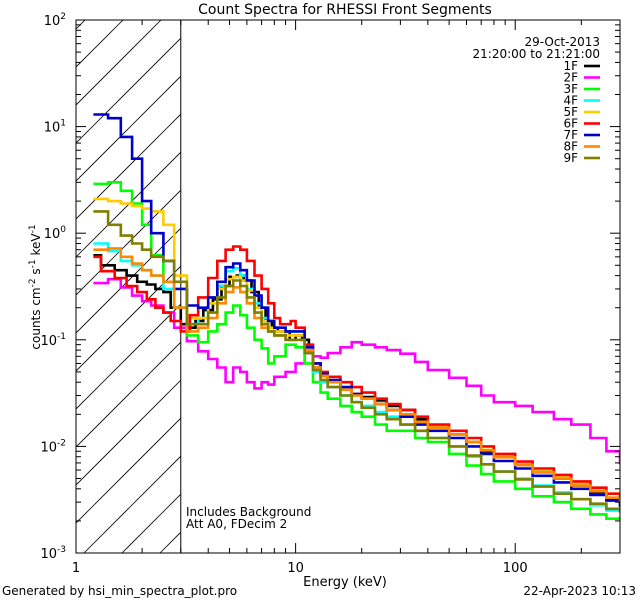 The image size is (640, 600). I want to click on y-tick-label: 10⁻³, so click(53, 553).